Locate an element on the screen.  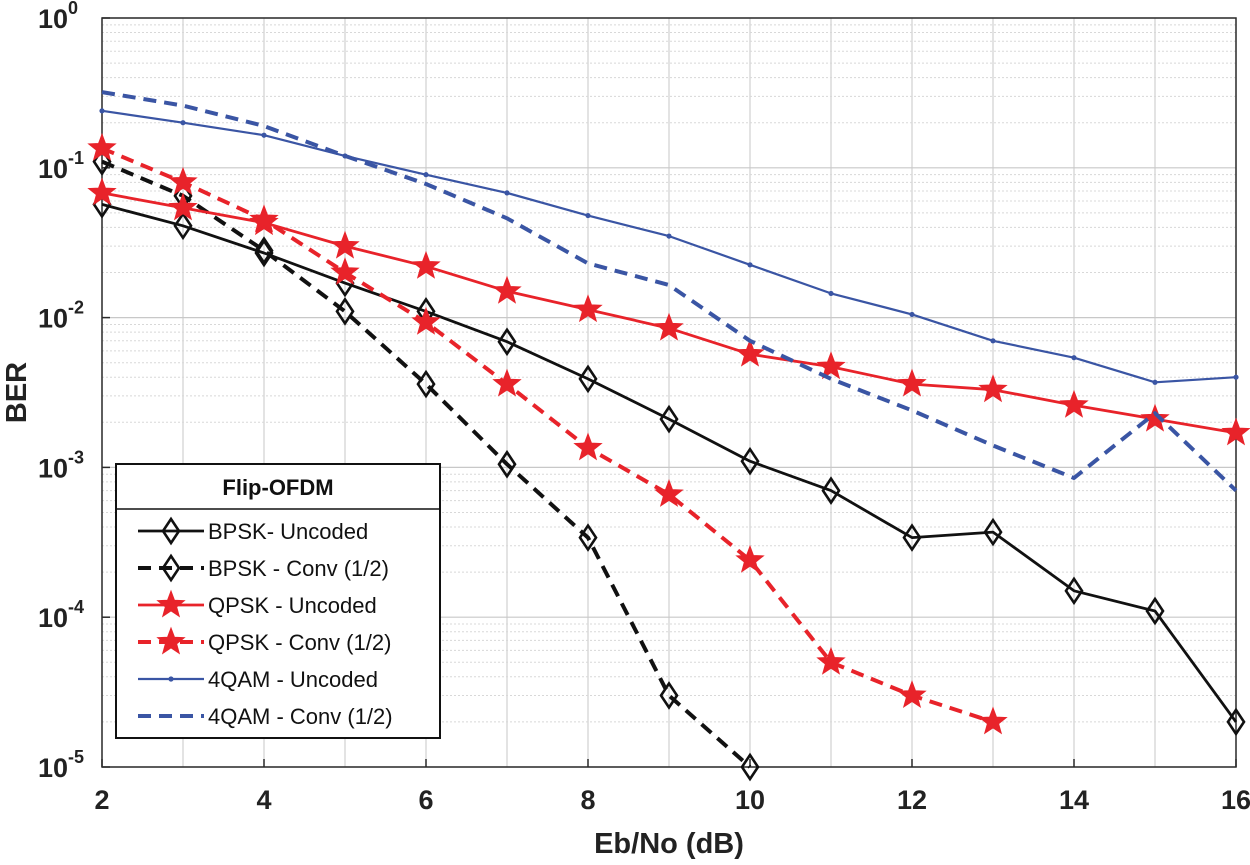
x-tick-label: 2 is located at coordinates (101, 800).